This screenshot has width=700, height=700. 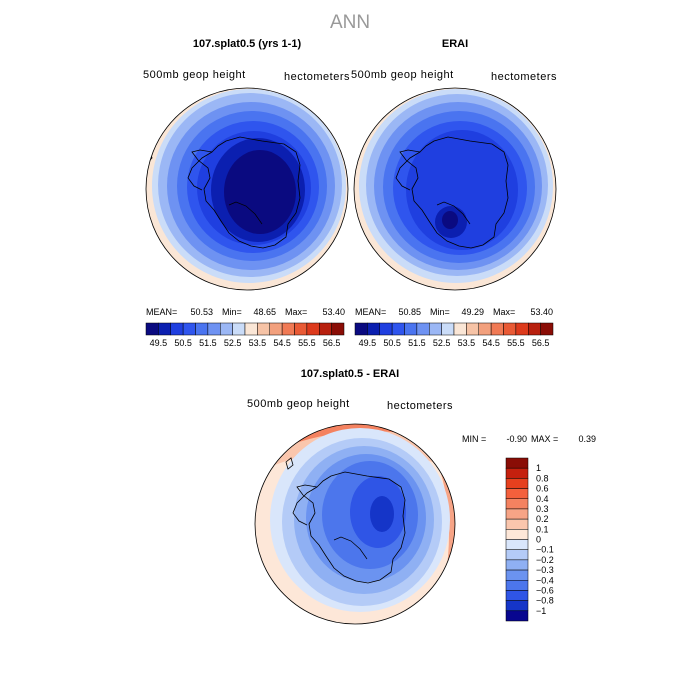 What do you see at coordinates (392, 343) in the screenshot?
I see `colorbar-tick-label: 50.5` at bounding box center [392, 343].